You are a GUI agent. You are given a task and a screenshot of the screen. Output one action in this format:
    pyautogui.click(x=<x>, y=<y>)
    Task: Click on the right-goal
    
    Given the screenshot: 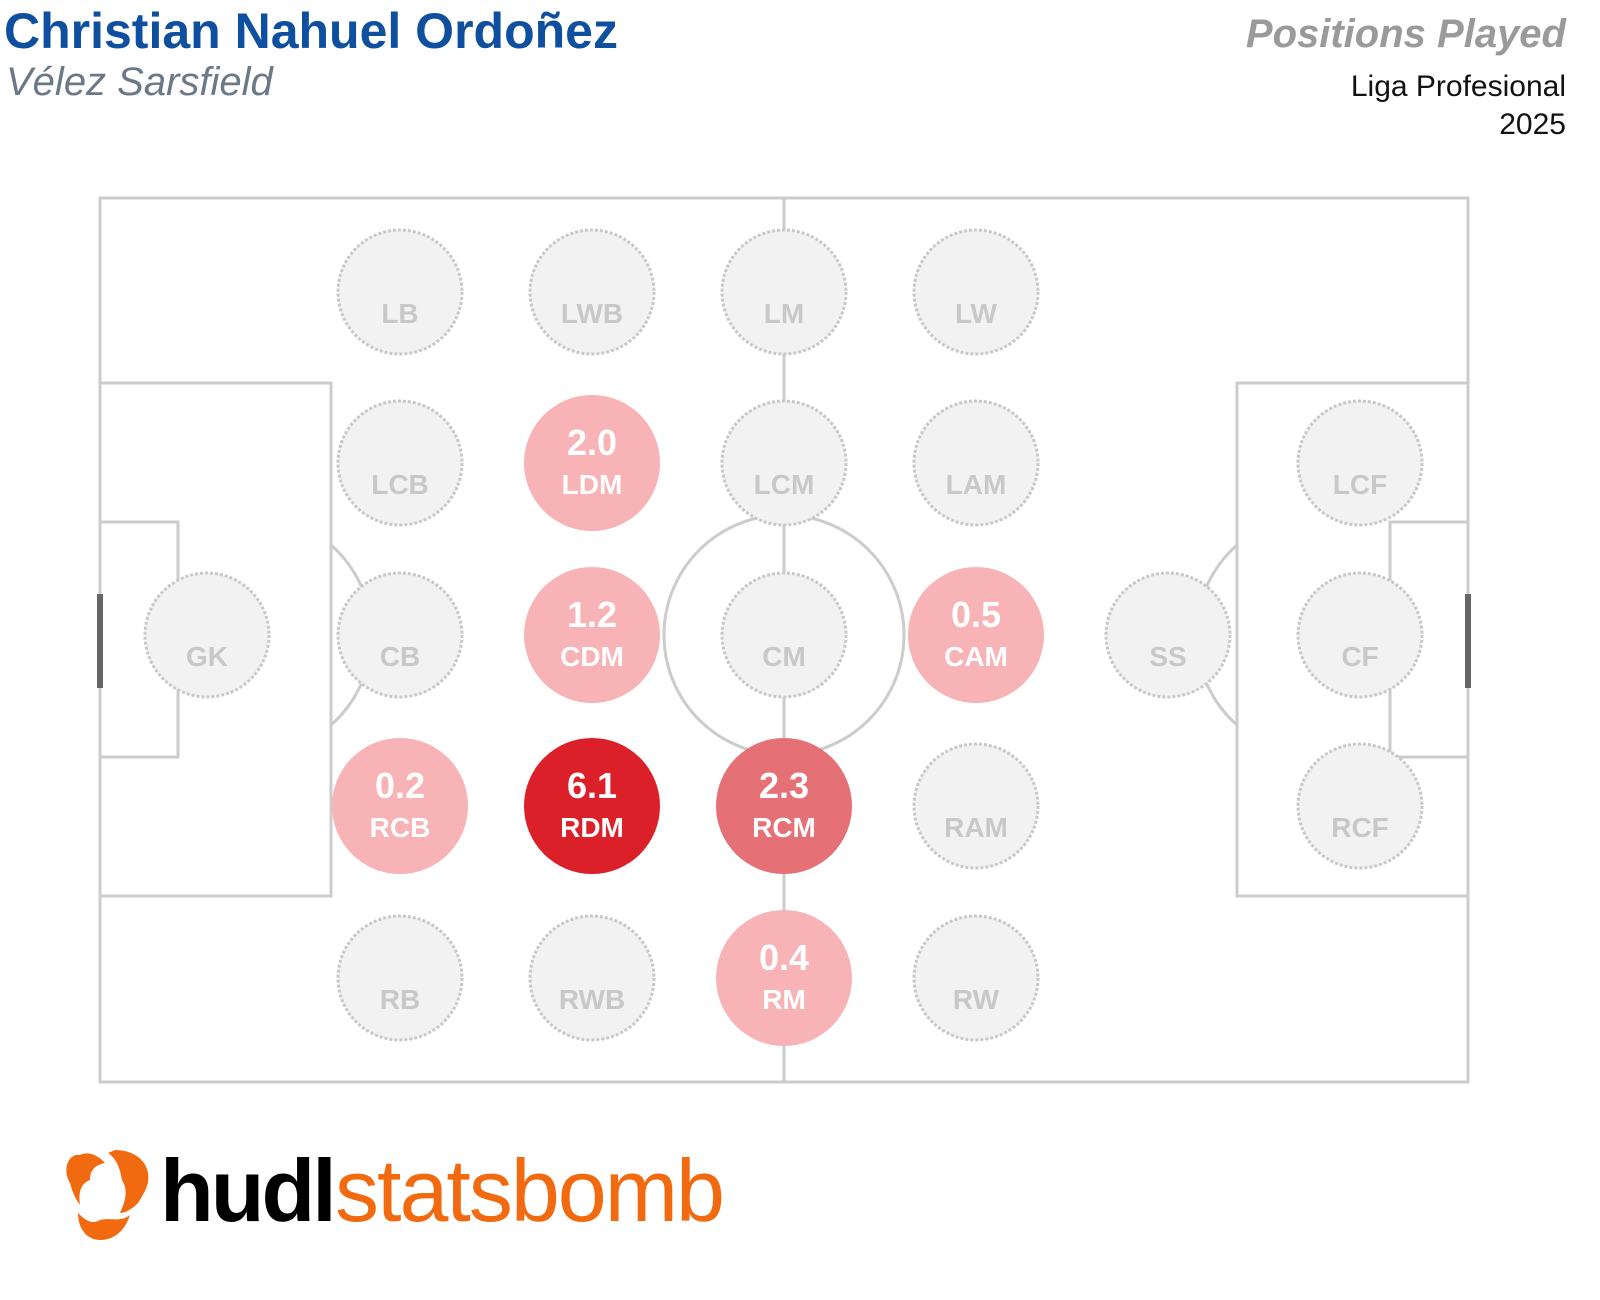 What is the action you would take?
    pyautogui.click(x=1468, y=641)
    